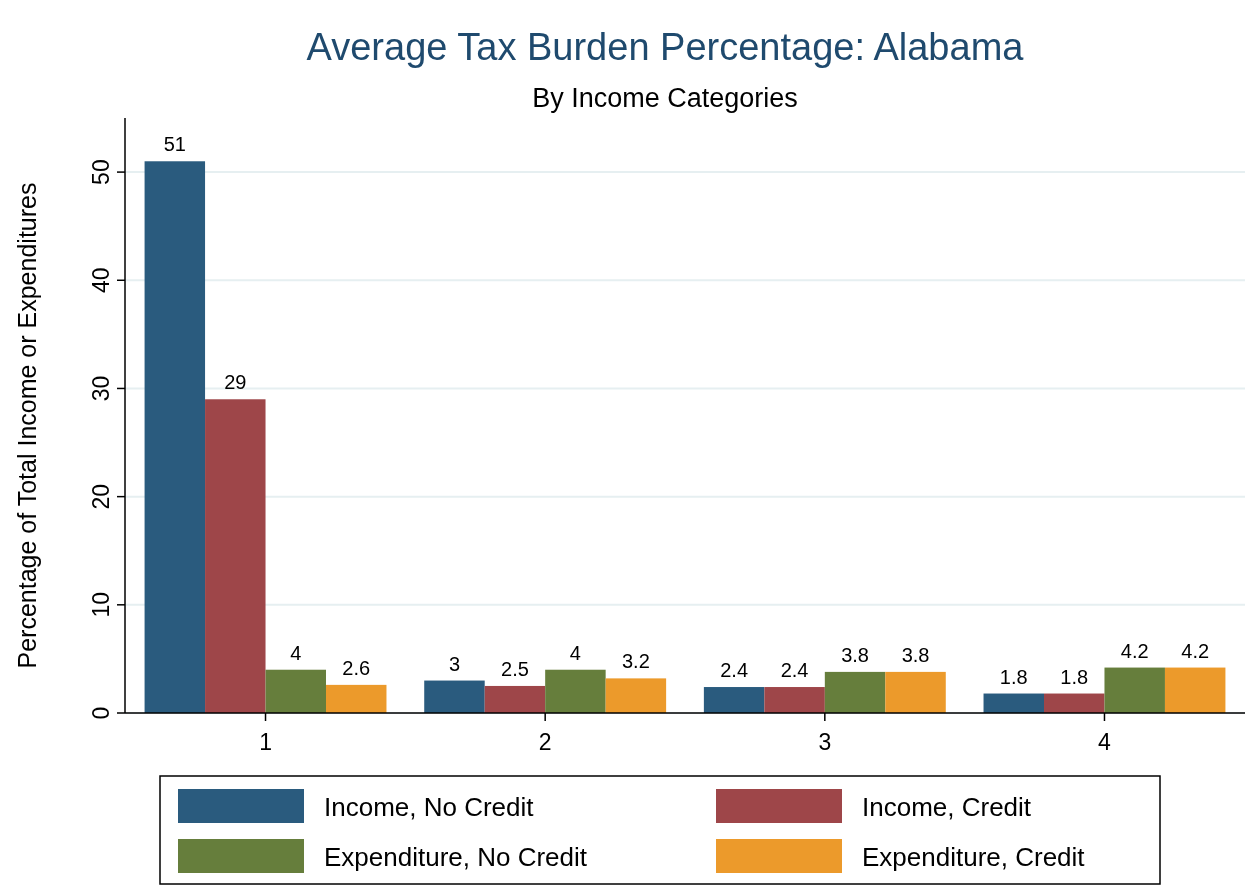 Image resolution: width=1257 pixels, height=896 pixels. What do you see at coordinates (974, 857) in the screenshot?
I see `legend-label: Expenditure, Credit` at bounding box center [974, 857].